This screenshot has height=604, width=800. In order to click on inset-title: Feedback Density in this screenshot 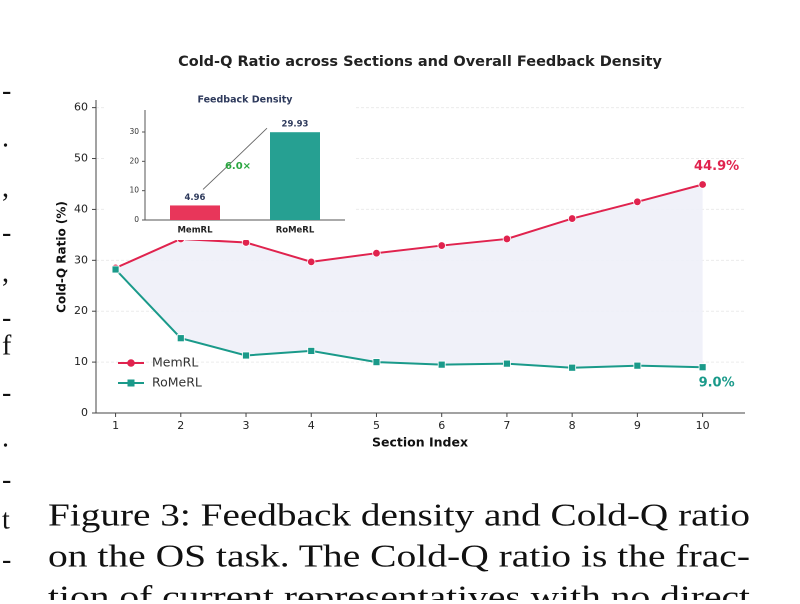, I will do `click(246, 100)`.